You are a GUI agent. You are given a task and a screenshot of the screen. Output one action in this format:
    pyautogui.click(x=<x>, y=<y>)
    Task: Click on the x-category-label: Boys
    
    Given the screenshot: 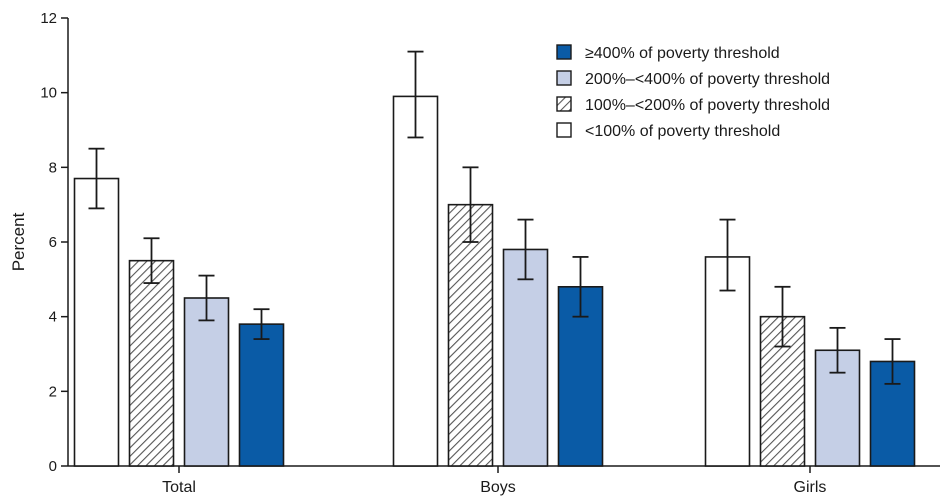 What is the action you would take?
    pyautogui.click(x=498, y=487)
    